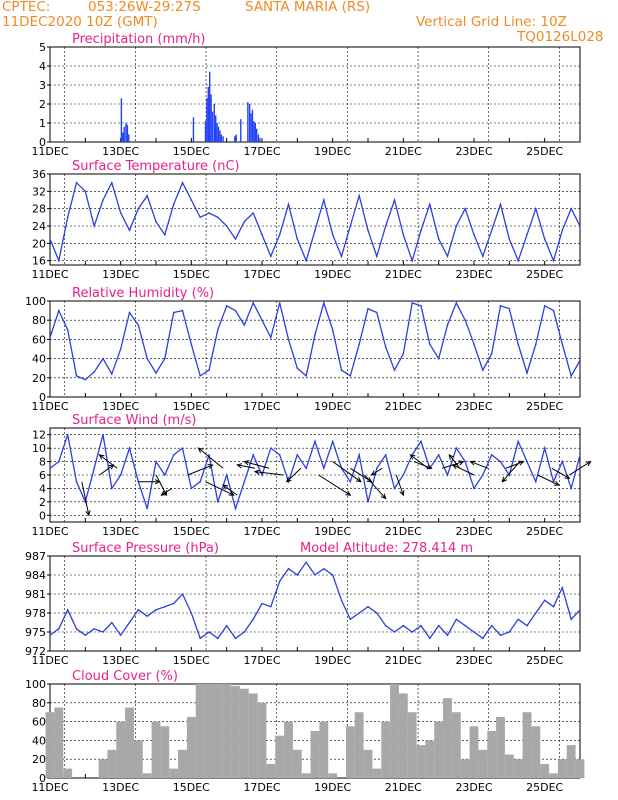 The height and width of the screenshot is (800, 618). Describe the element at coordinates (42, 142) in the screenshot. I see `y-tick-label: 0` at that location.